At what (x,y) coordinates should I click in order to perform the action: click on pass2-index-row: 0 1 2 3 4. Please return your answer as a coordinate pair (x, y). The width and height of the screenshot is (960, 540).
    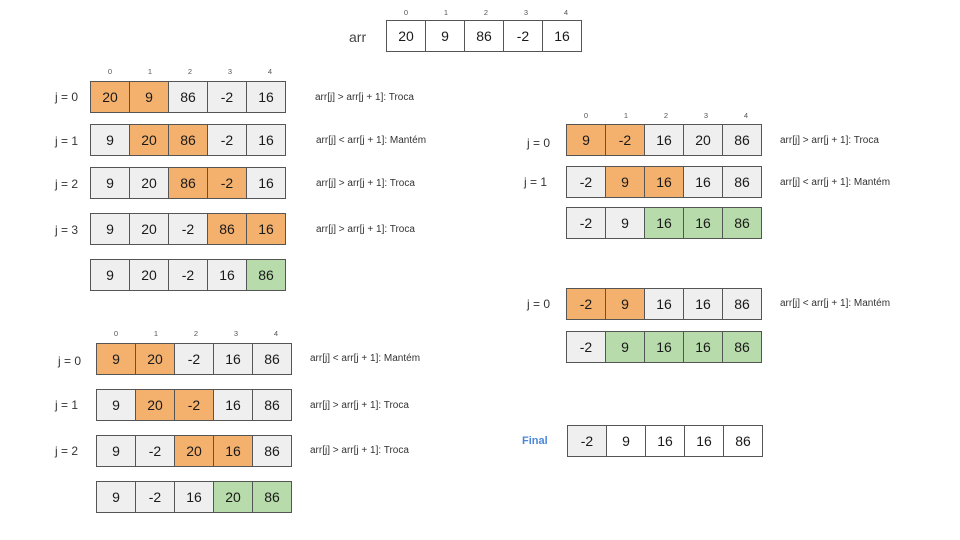
    Looking at the image, I should click on (196, 335).